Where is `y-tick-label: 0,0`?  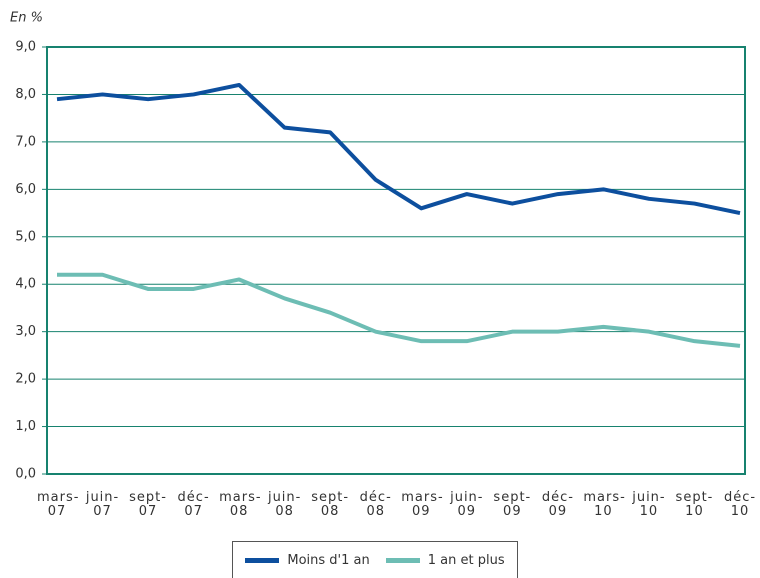
y-tick-label: 0,0 is located at coordinates (25, 474).